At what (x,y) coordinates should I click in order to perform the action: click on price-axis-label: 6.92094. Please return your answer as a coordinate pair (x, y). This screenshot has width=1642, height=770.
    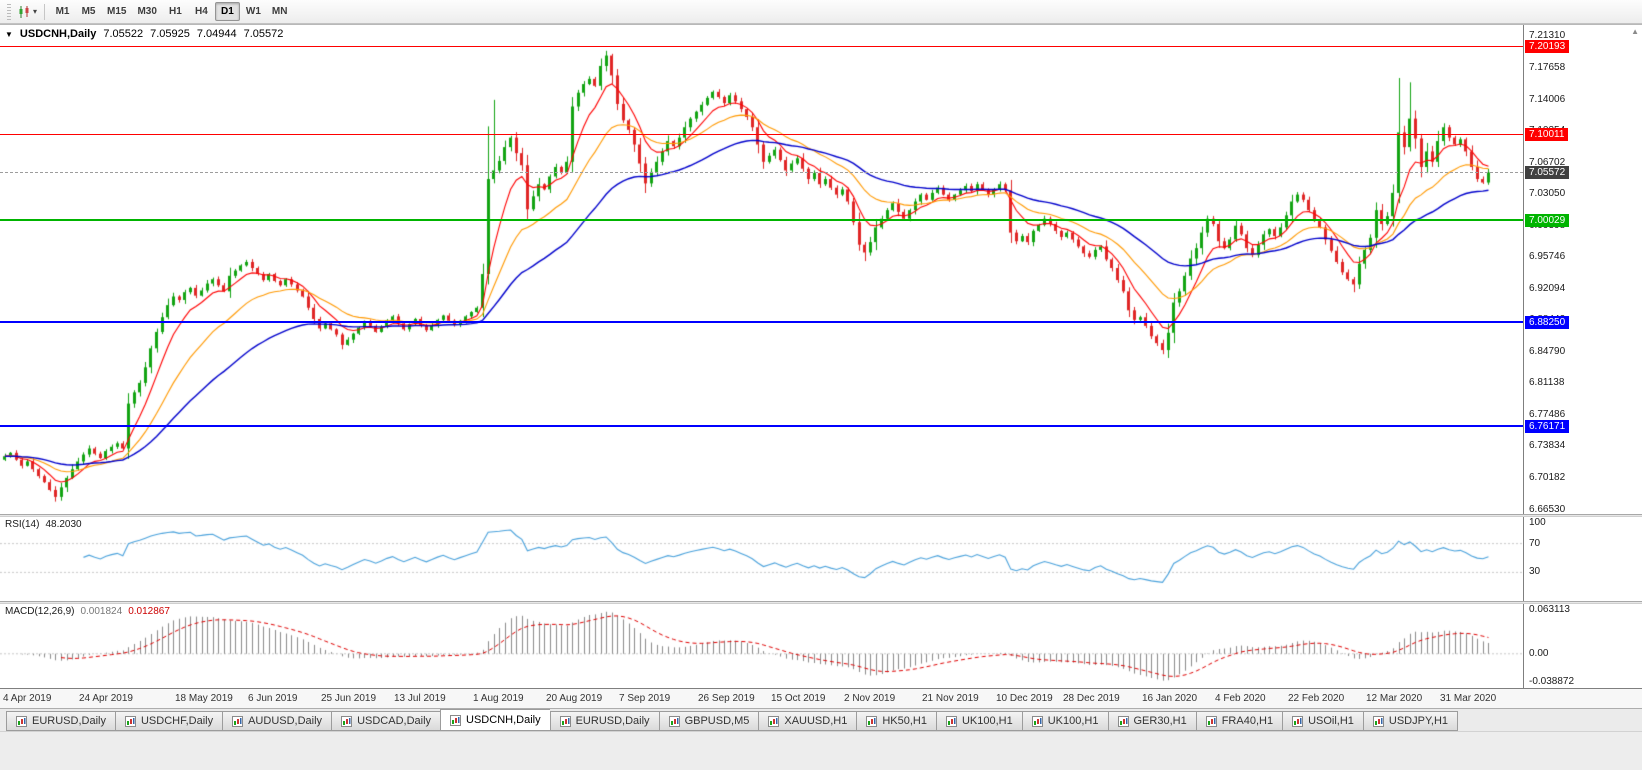
    Looking at the image, I should click on (1547, 288).